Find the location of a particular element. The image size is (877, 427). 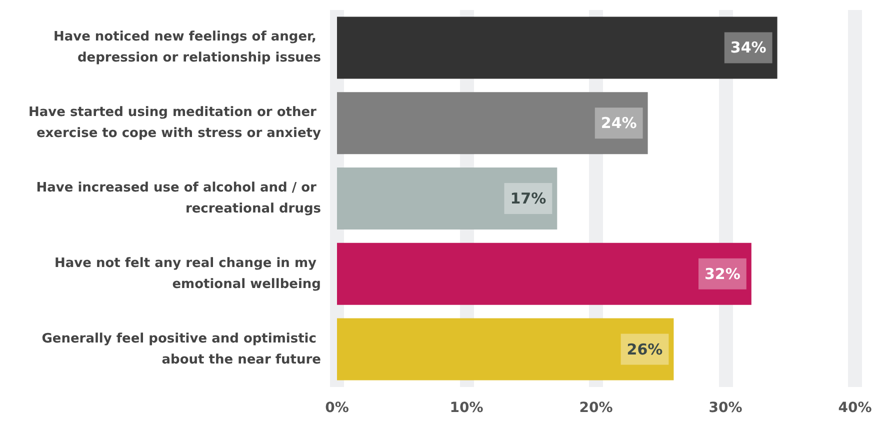

x-tick-label: 0% is located at coordinates (337, 408).